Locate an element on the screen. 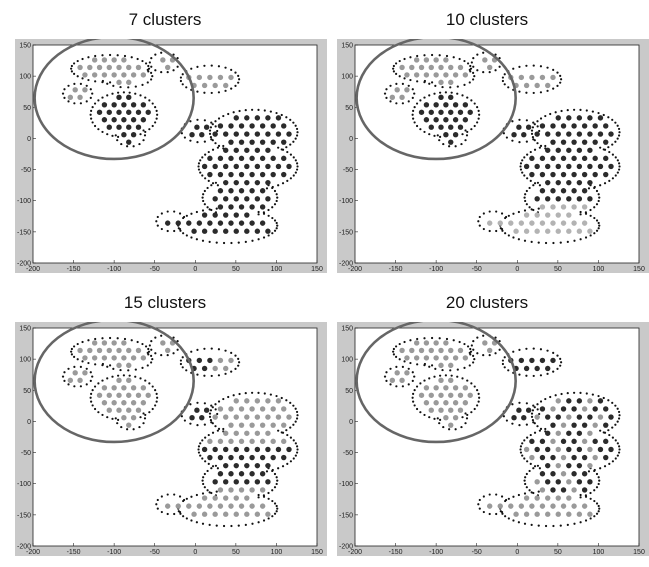 This screenshot has width=649, height=567. y-tick-label: -150 is located at coordinates (346, 232).